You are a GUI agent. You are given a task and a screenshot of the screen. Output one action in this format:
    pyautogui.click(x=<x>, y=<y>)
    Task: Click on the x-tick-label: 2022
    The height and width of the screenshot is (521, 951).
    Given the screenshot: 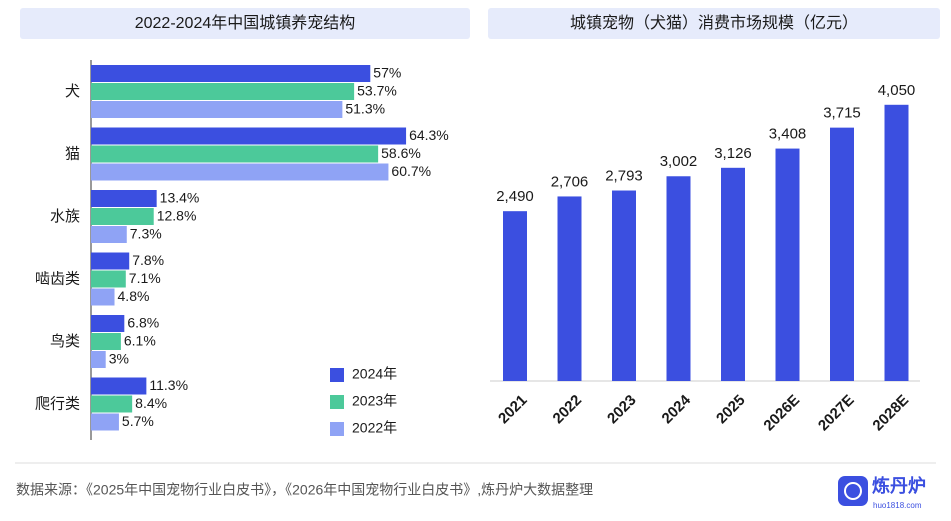 What is the action you would take?
    pyautogui.click(x=568, y=410)
    